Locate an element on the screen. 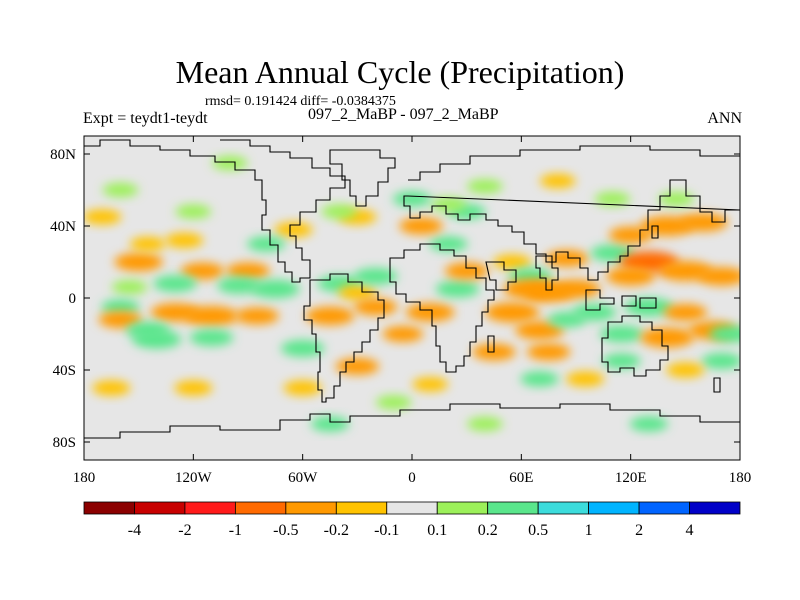  chart-title: Mean Annual Cycle (Precipitation) is located at coordinates (400, 72).